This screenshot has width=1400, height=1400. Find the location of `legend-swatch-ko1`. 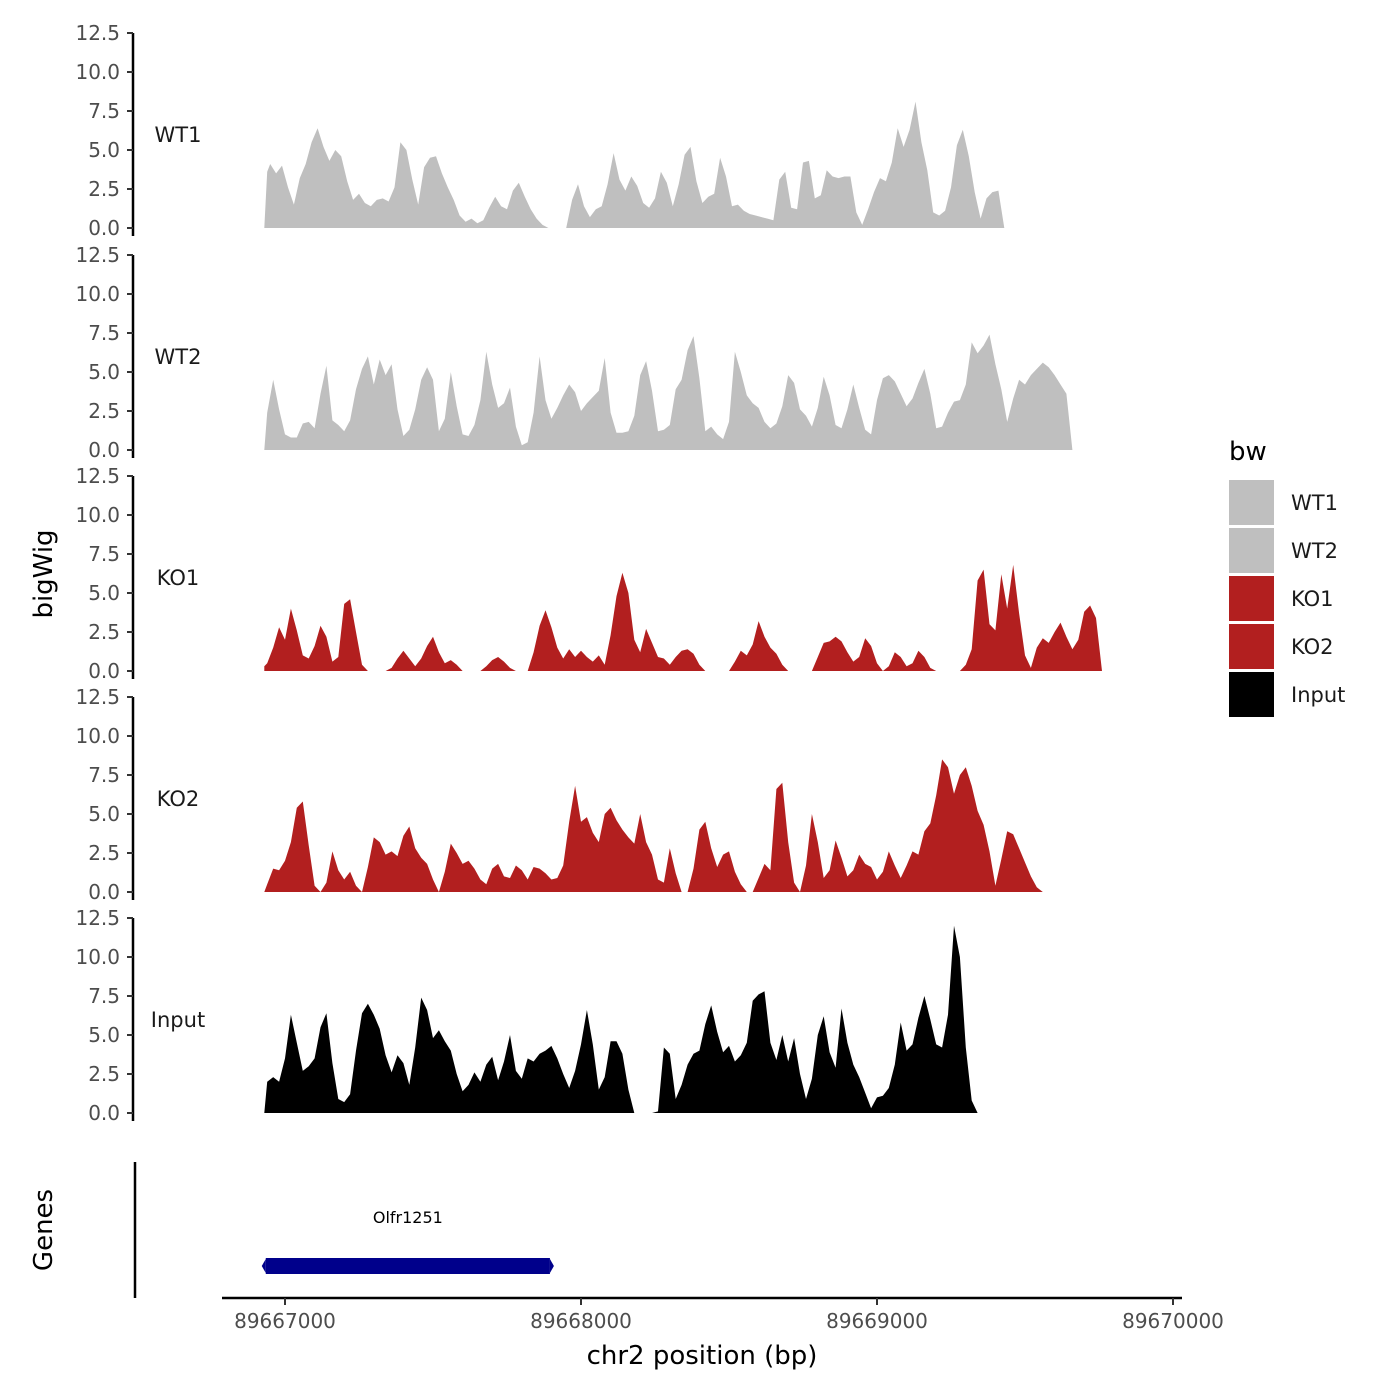

legend-swatch-ko1 is located at coordinates (1251, 598).